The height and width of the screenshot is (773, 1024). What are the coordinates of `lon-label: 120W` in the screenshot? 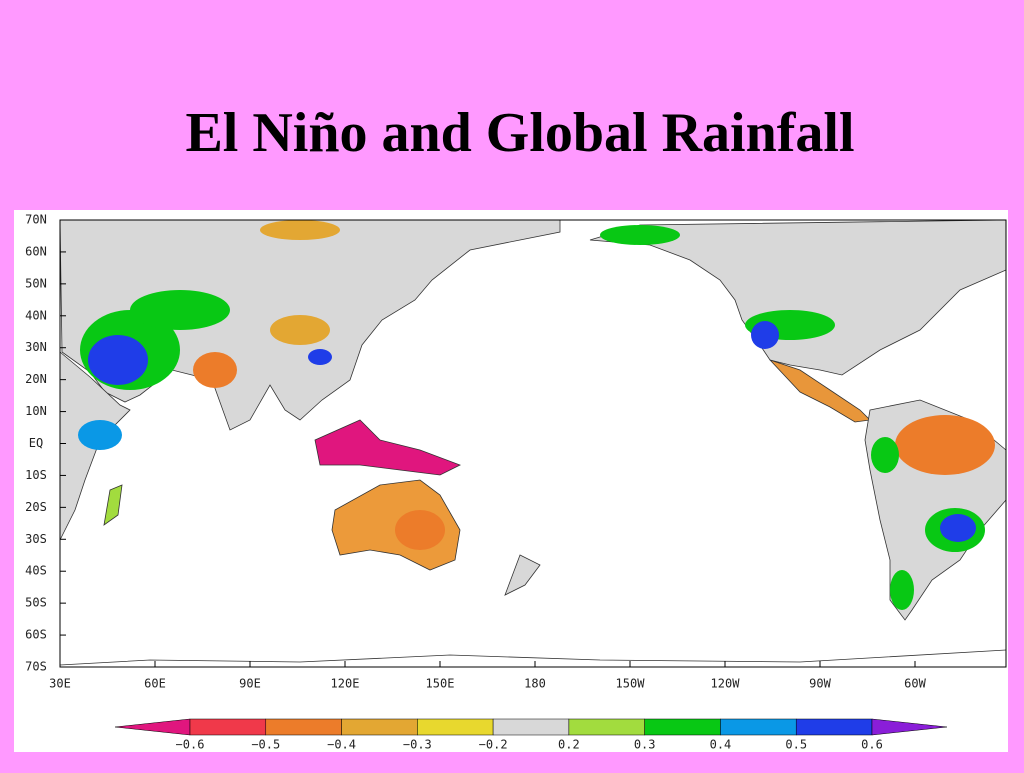 It's located at (726, 684).